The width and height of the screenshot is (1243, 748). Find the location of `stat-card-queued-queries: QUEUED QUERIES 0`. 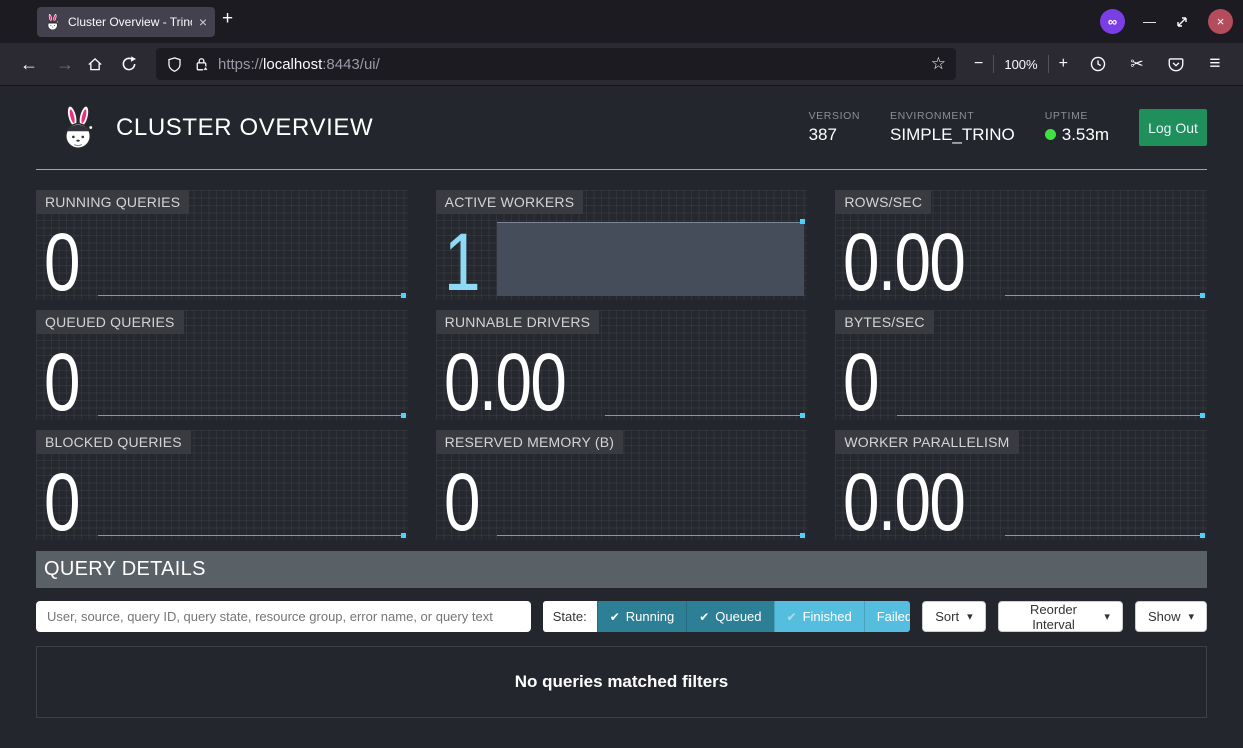

stat-card-queued-queries: QUEUED QUERIES 0 is located at coordinates (222, 367).